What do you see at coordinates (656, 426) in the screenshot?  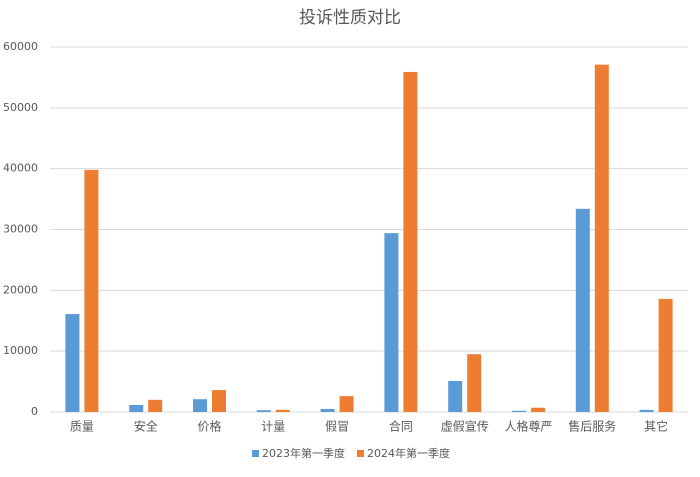 I see `x-tick-label: 其它` at bounding box center [656, 426].